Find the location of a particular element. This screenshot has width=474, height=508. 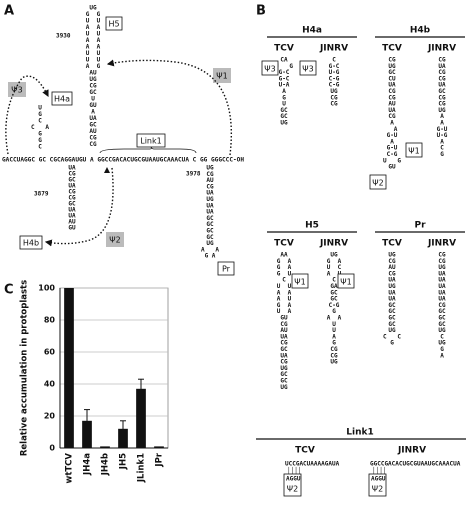

nucleotide-row: U U is located at coordinates (93, 34).